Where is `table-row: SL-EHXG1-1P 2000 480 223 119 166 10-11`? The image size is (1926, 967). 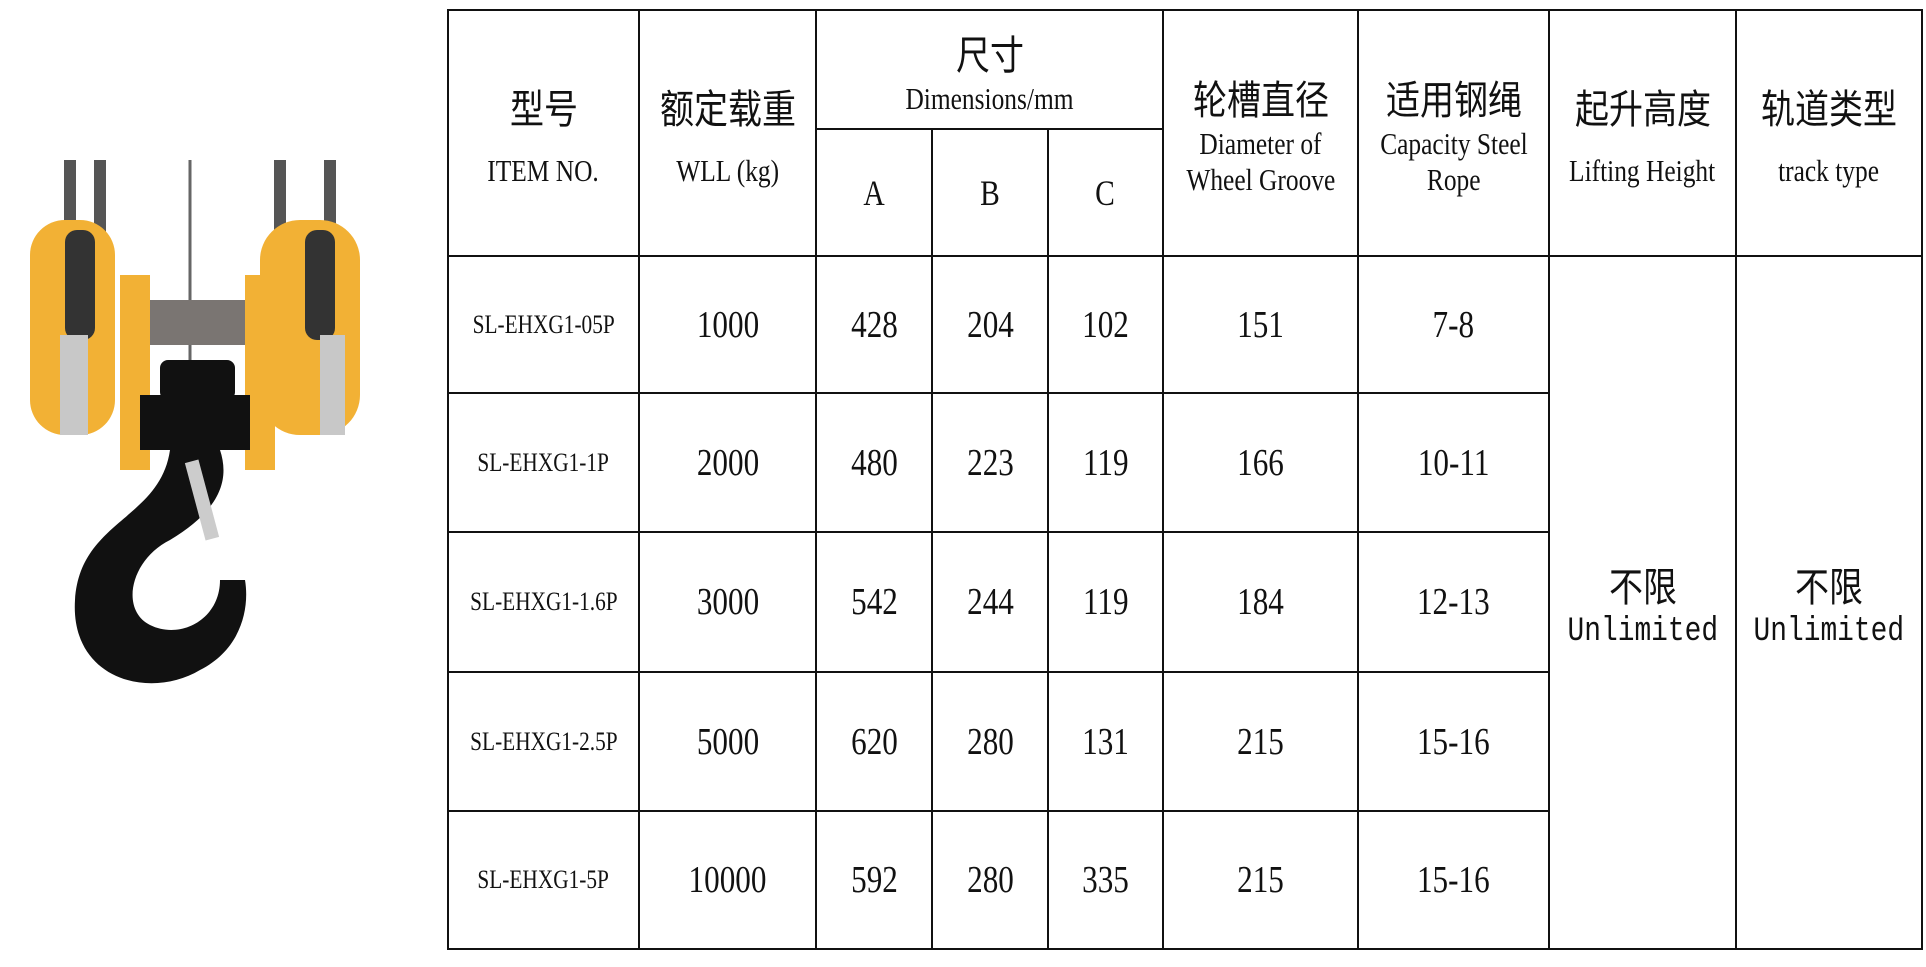
table-row: SL-EHXG1-1P 2000 480 223 119 166 10-11 is located at coordinates (1184, 462).